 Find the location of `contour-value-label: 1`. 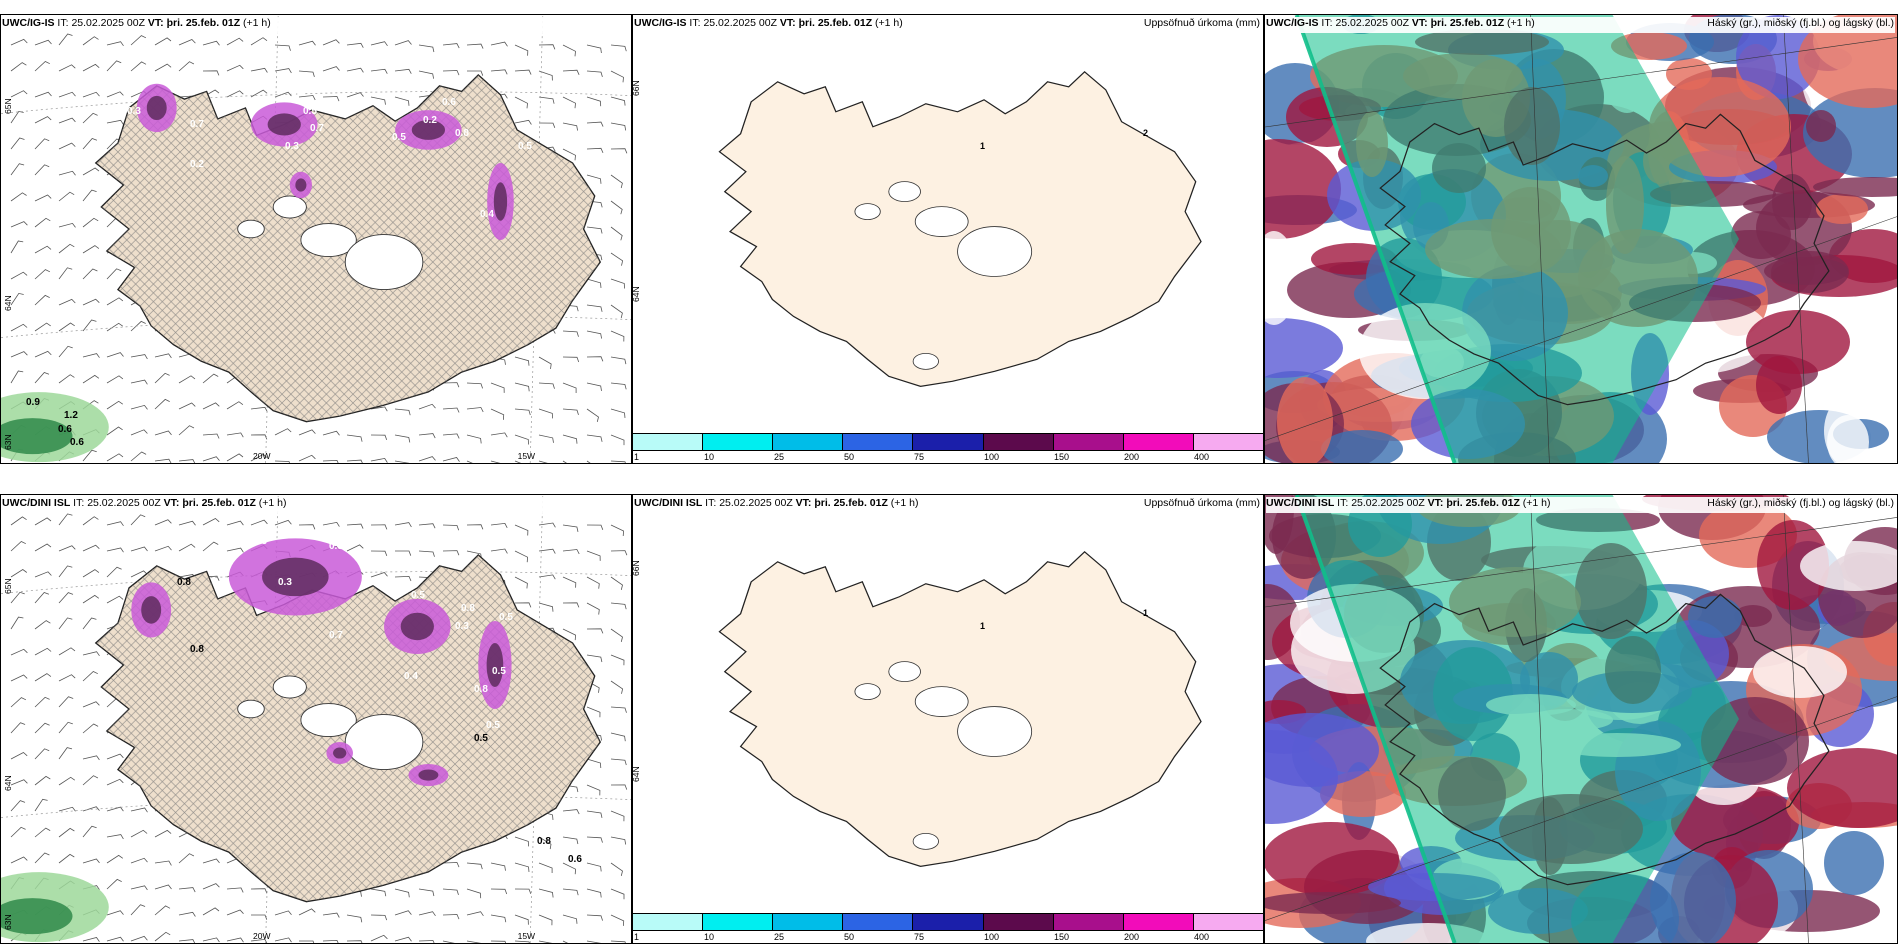

contour-value-label: 1 is located at coordinates (1145, 613).